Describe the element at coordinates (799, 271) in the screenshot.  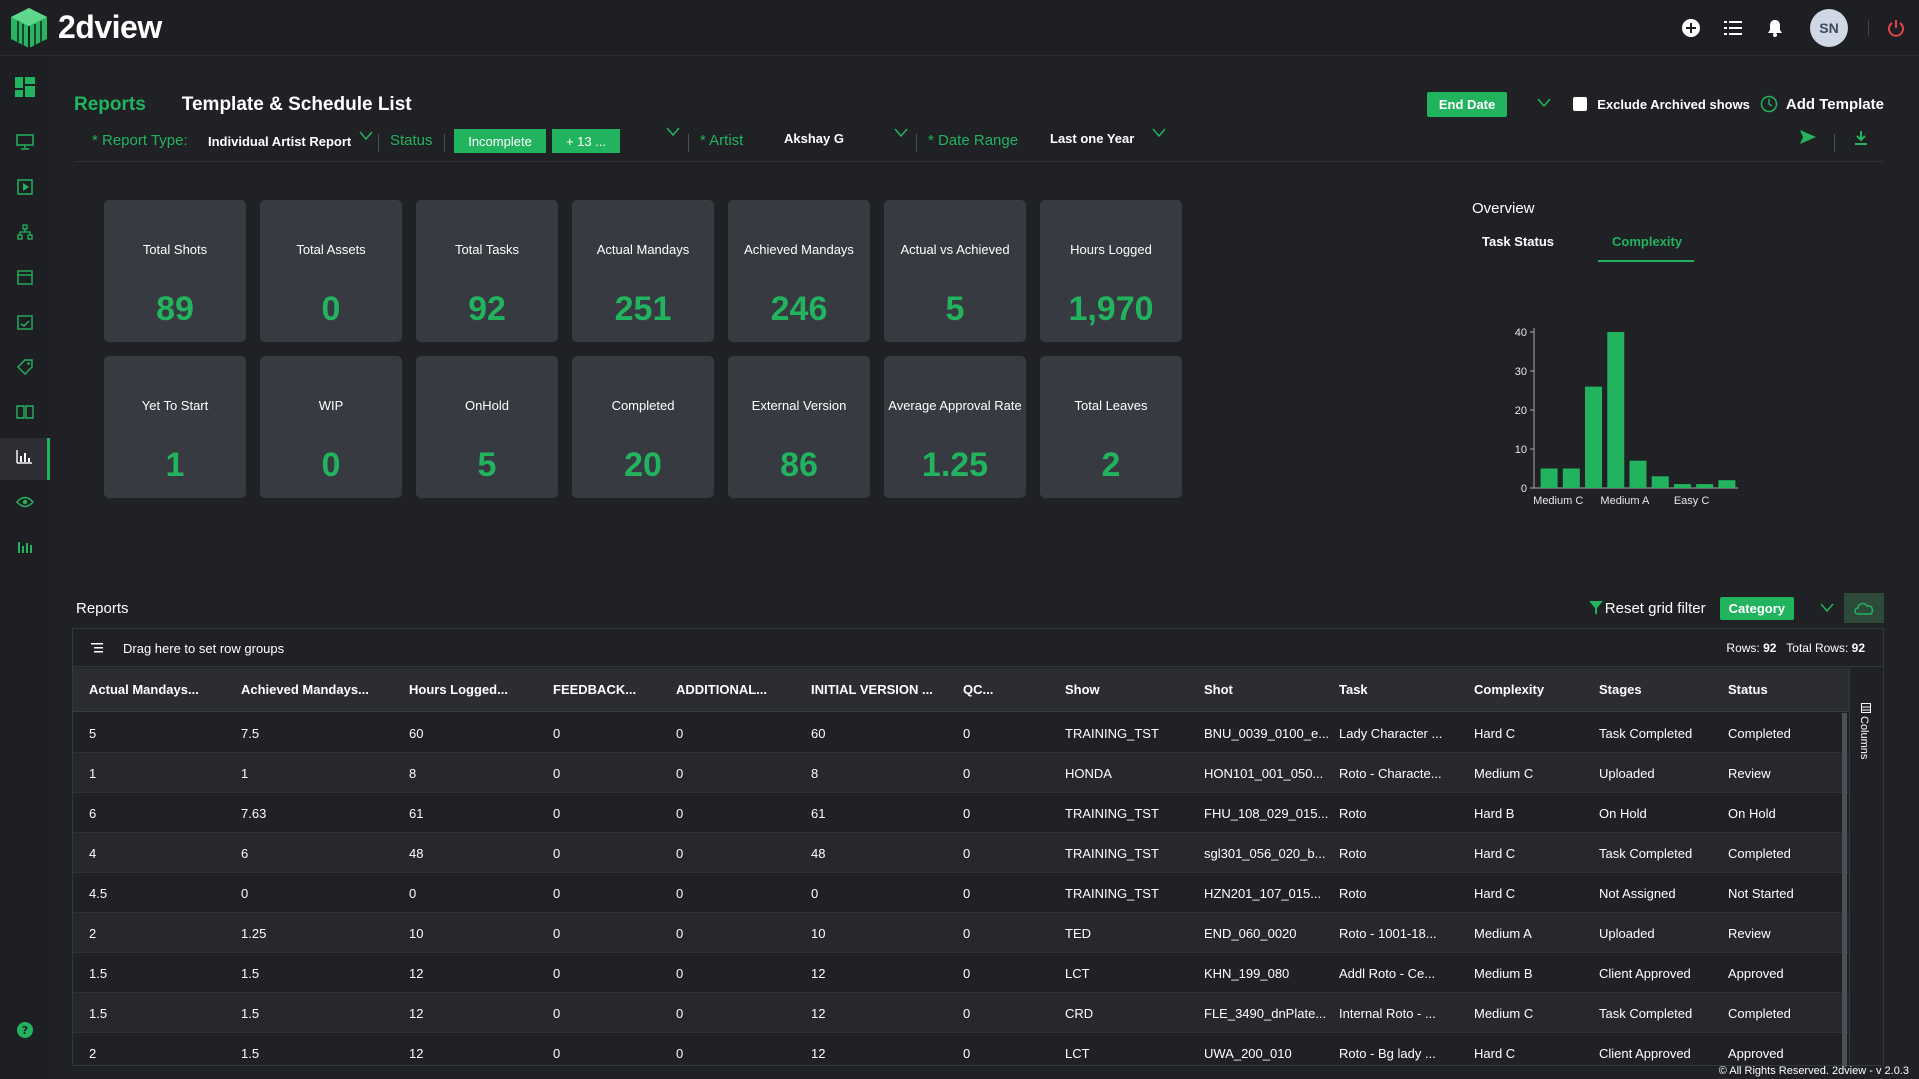
I see `stat-card: Achieved Mandays 246` at that location.